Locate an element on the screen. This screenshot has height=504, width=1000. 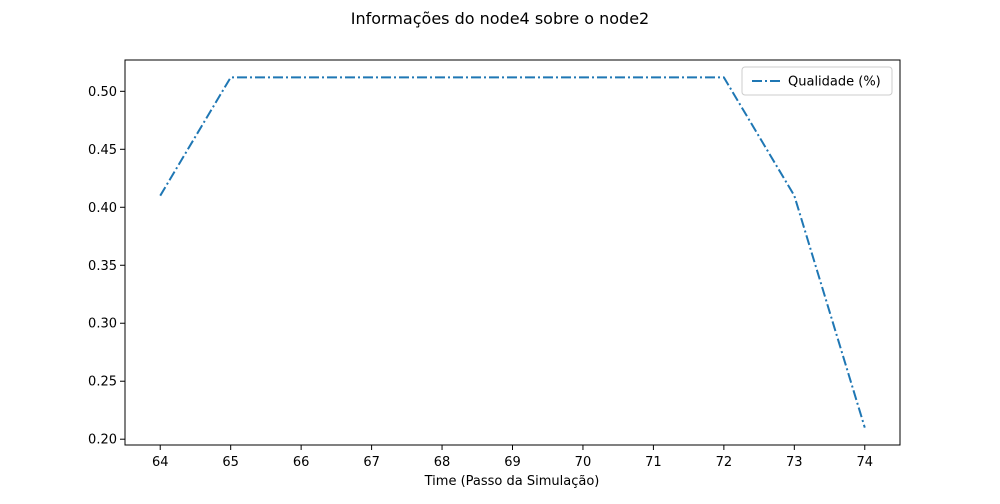
y-tick-label: 0.35 is located at coordinates (102, 266).